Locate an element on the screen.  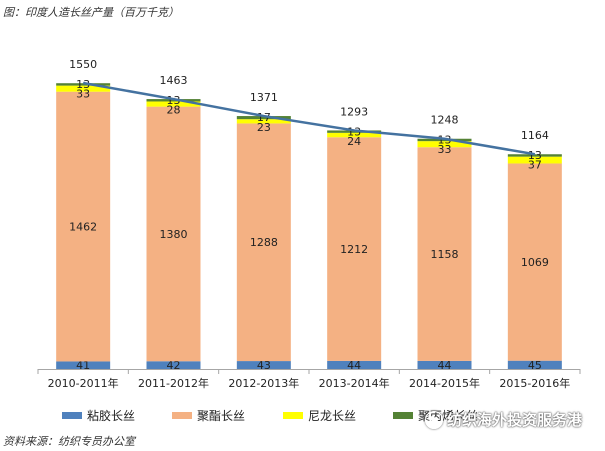
data-label-4-1: 13 is located at coordinates (83, 84).